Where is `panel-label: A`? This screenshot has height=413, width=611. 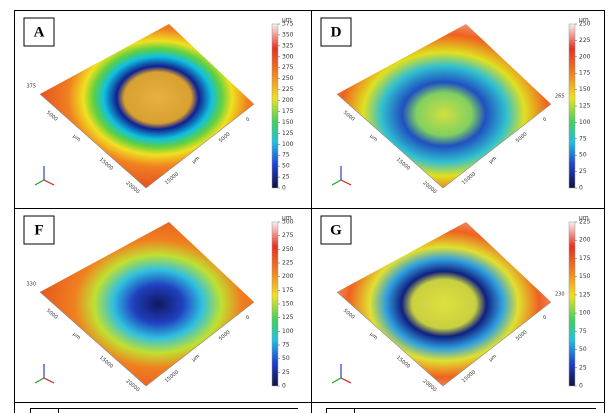
panel-label: A is located at coordinates (39, 32).